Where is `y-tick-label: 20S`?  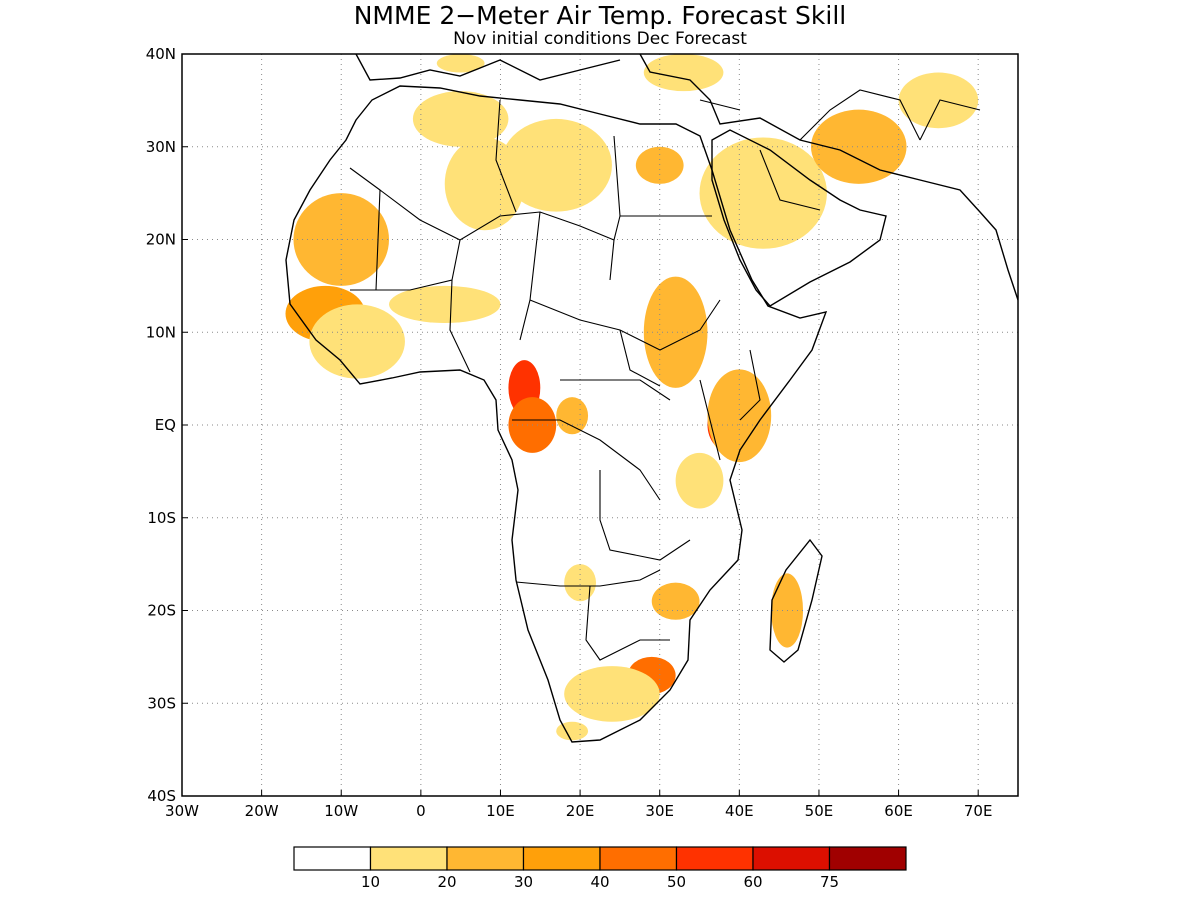 y-tick-label: 20S is located at coordinates (161, 611).